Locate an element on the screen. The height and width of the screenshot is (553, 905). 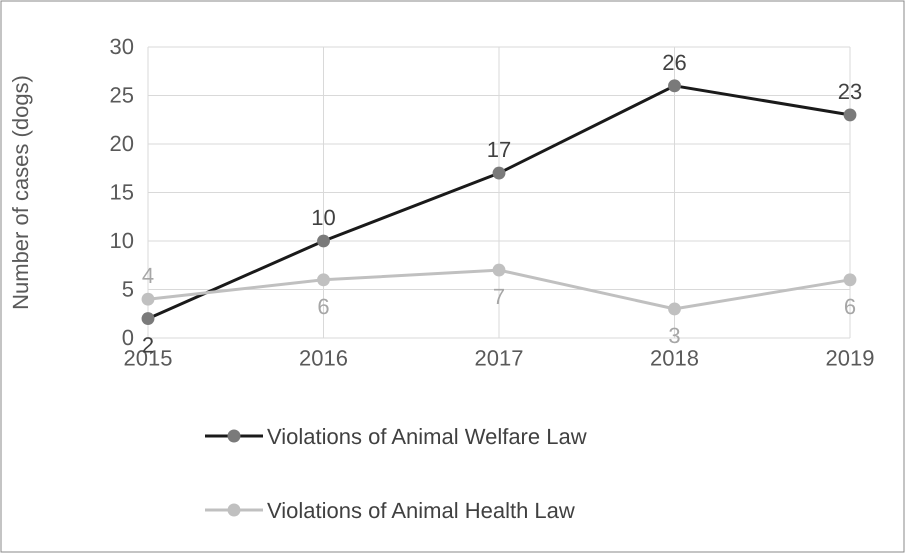
x-tick-label: 2016 is located at coordinates (323, 358).